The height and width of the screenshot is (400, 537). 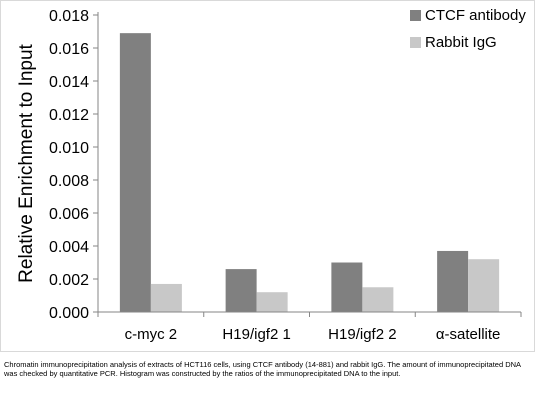 I want to click on y-tick-label: 0.004, so click(x=69, y=247).